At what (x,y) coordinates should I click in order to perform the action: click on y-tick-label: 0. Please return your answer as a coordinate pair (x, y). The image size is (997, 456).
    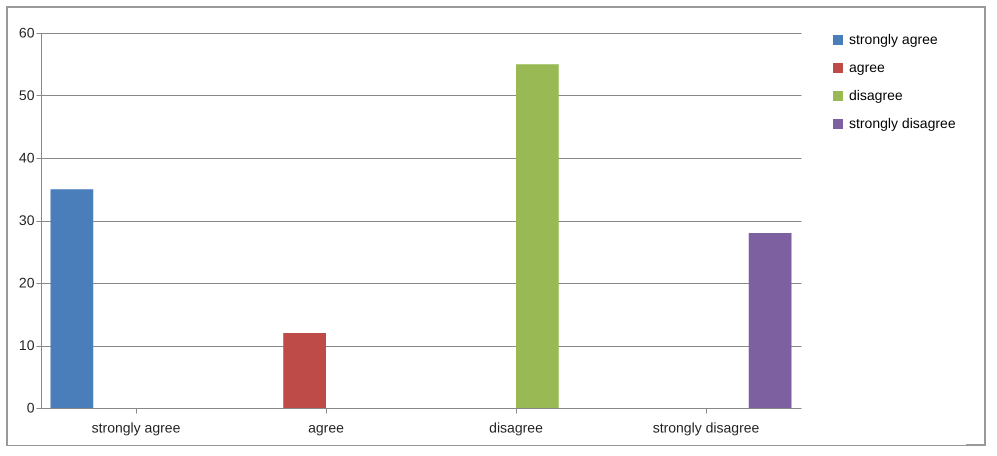
    Looking at the image, I should click on (30, 408).